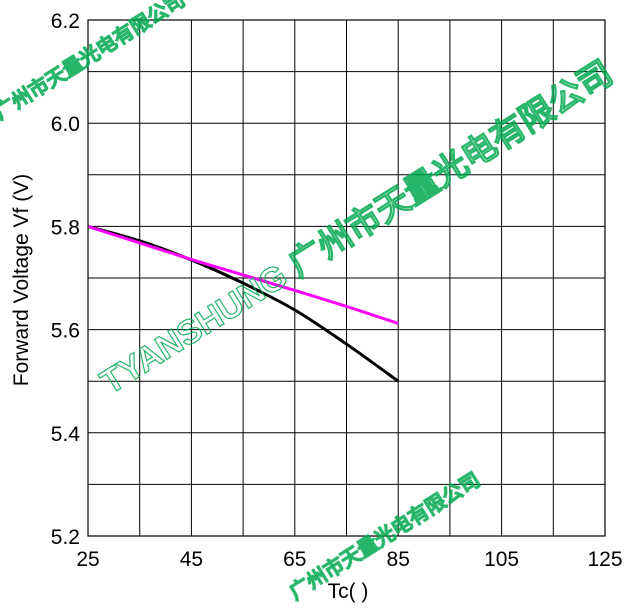 The width and height of the screenshot is (638, 609). What do you see at coordinates (191, 559) in the screenshot?
I see `x-tick-label: 45` at bounding box center [191, 559].